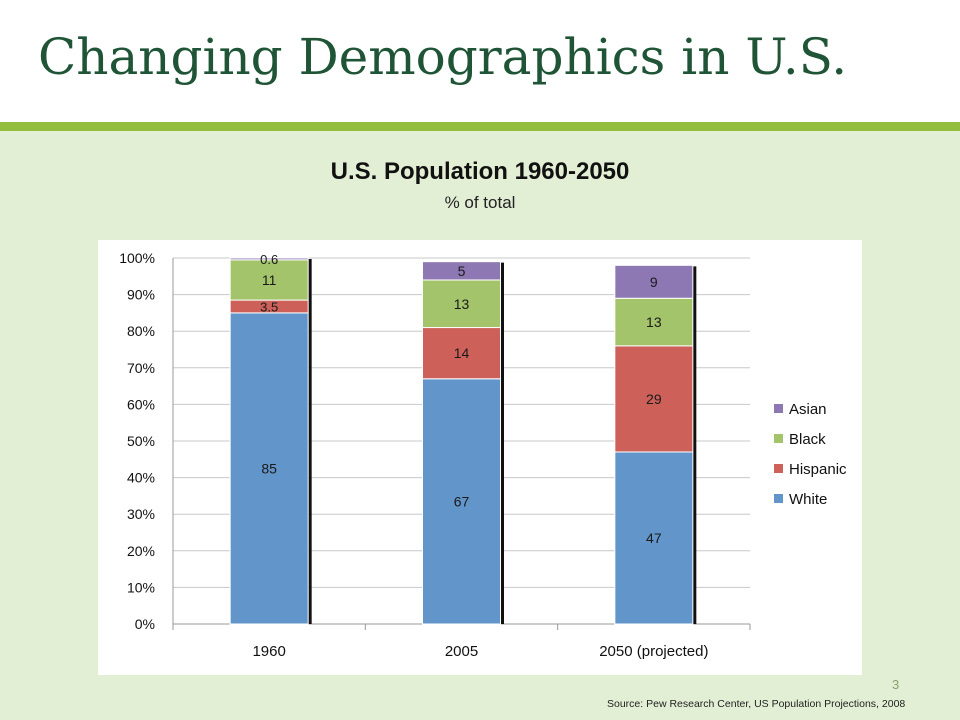 This screenshot has height=720, width=960. I want to click on y-tick-label: 10%, so click(141, 587).